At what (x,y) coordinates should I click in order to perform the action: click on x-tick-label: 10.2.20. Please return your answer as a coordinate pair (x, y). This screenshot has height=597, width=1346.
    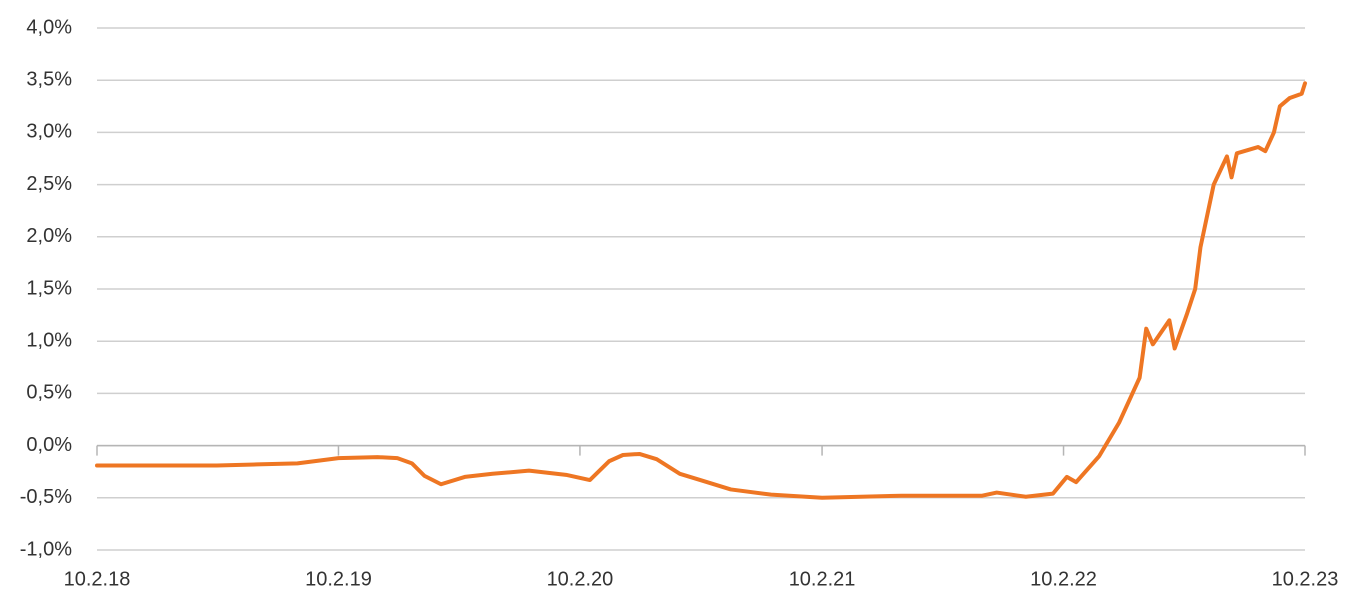
    Looking at the image, I should click on (580, 579).